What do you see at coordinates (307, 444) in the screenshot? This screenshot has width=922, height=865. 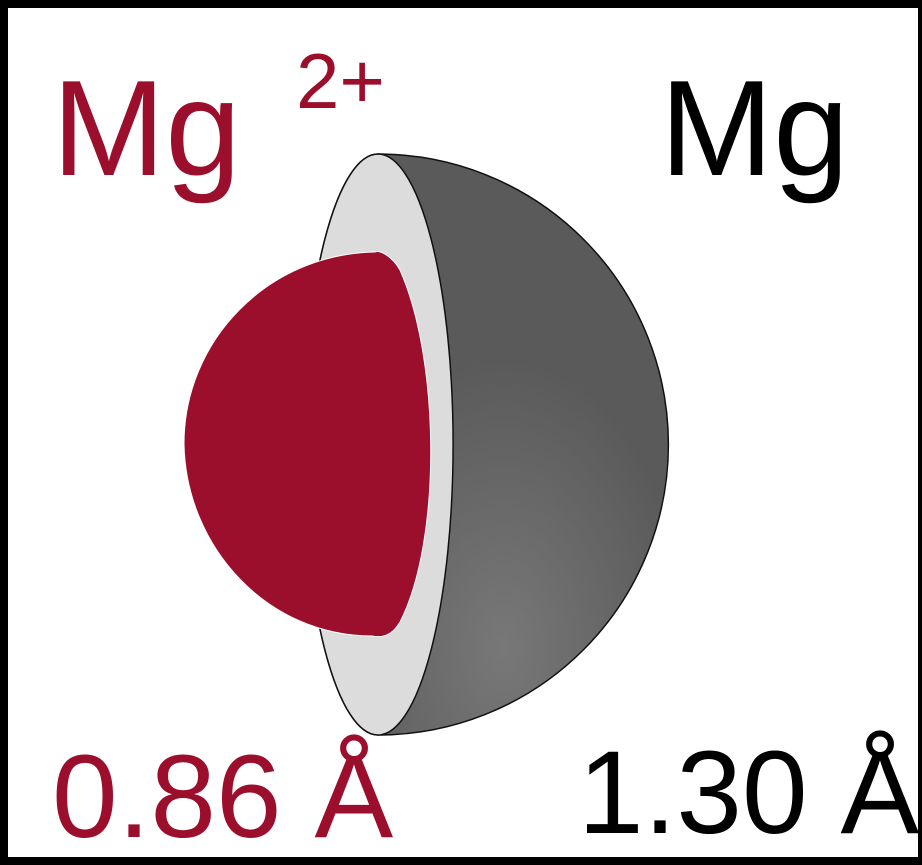 I see `ion-inner-sphere` at bounding box center [307, 444].